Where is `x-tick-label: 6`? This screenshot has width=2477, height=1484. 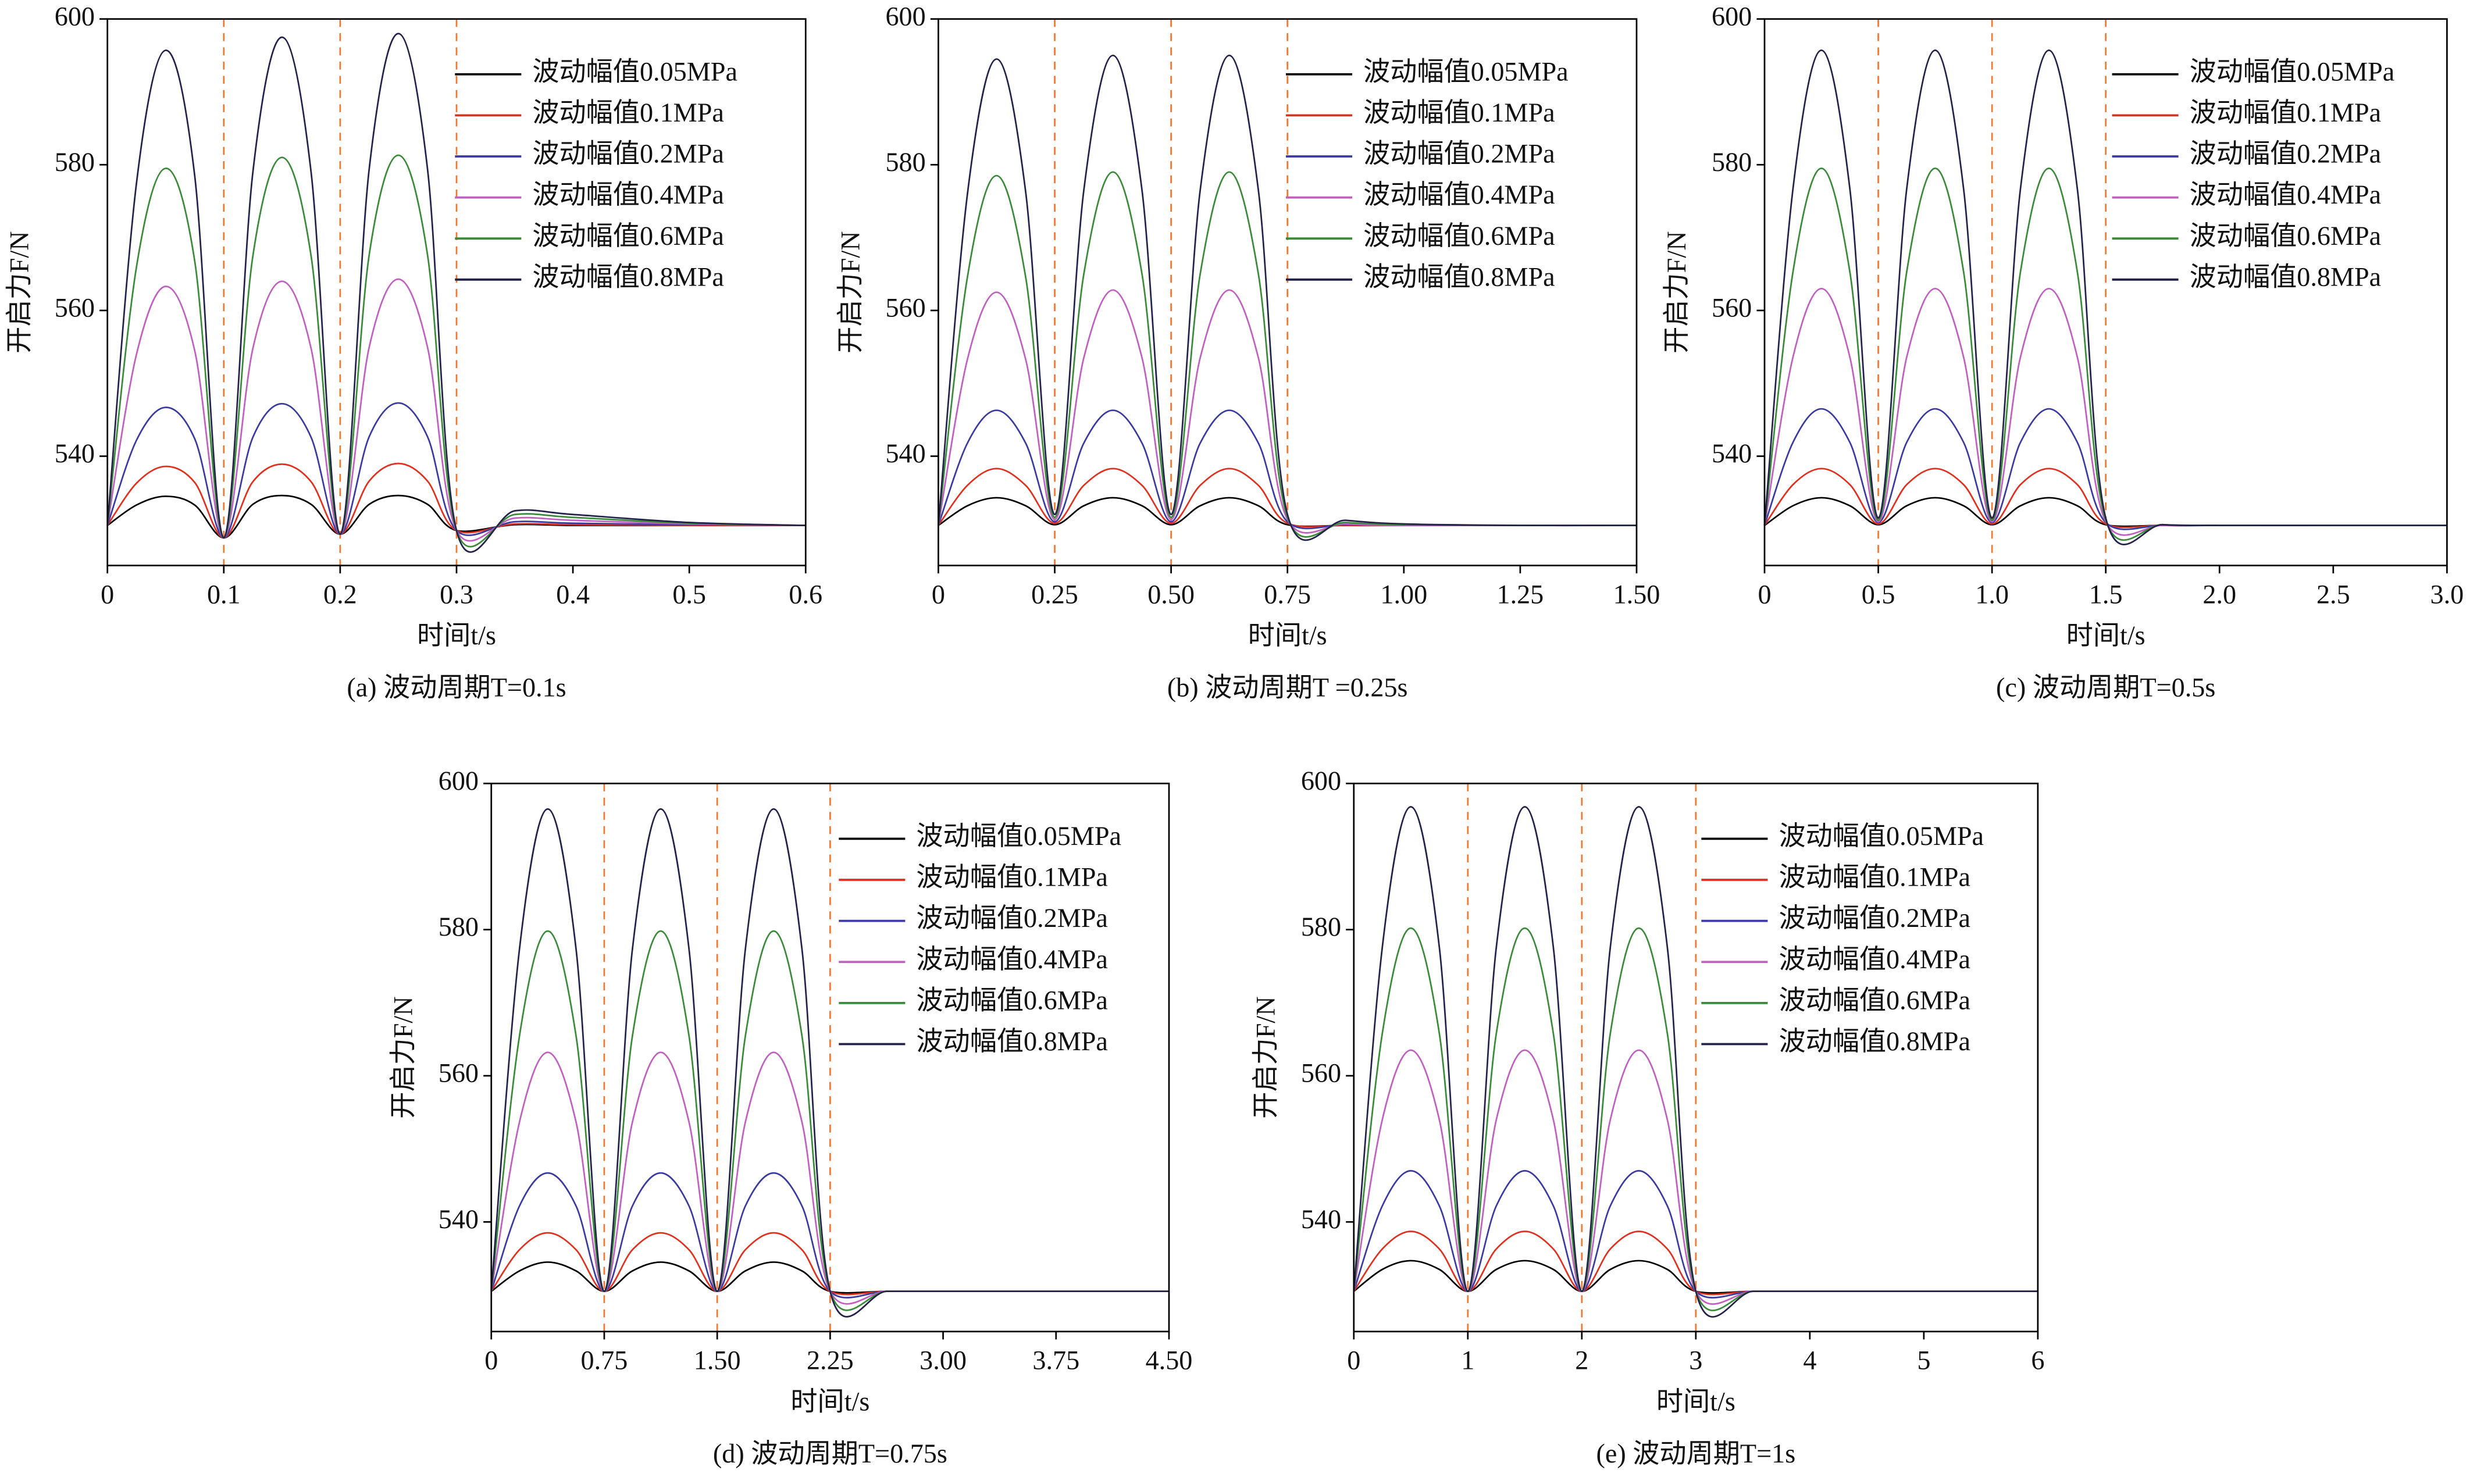
x-tick-label: 6 is located at coordinates (2037, 1360).